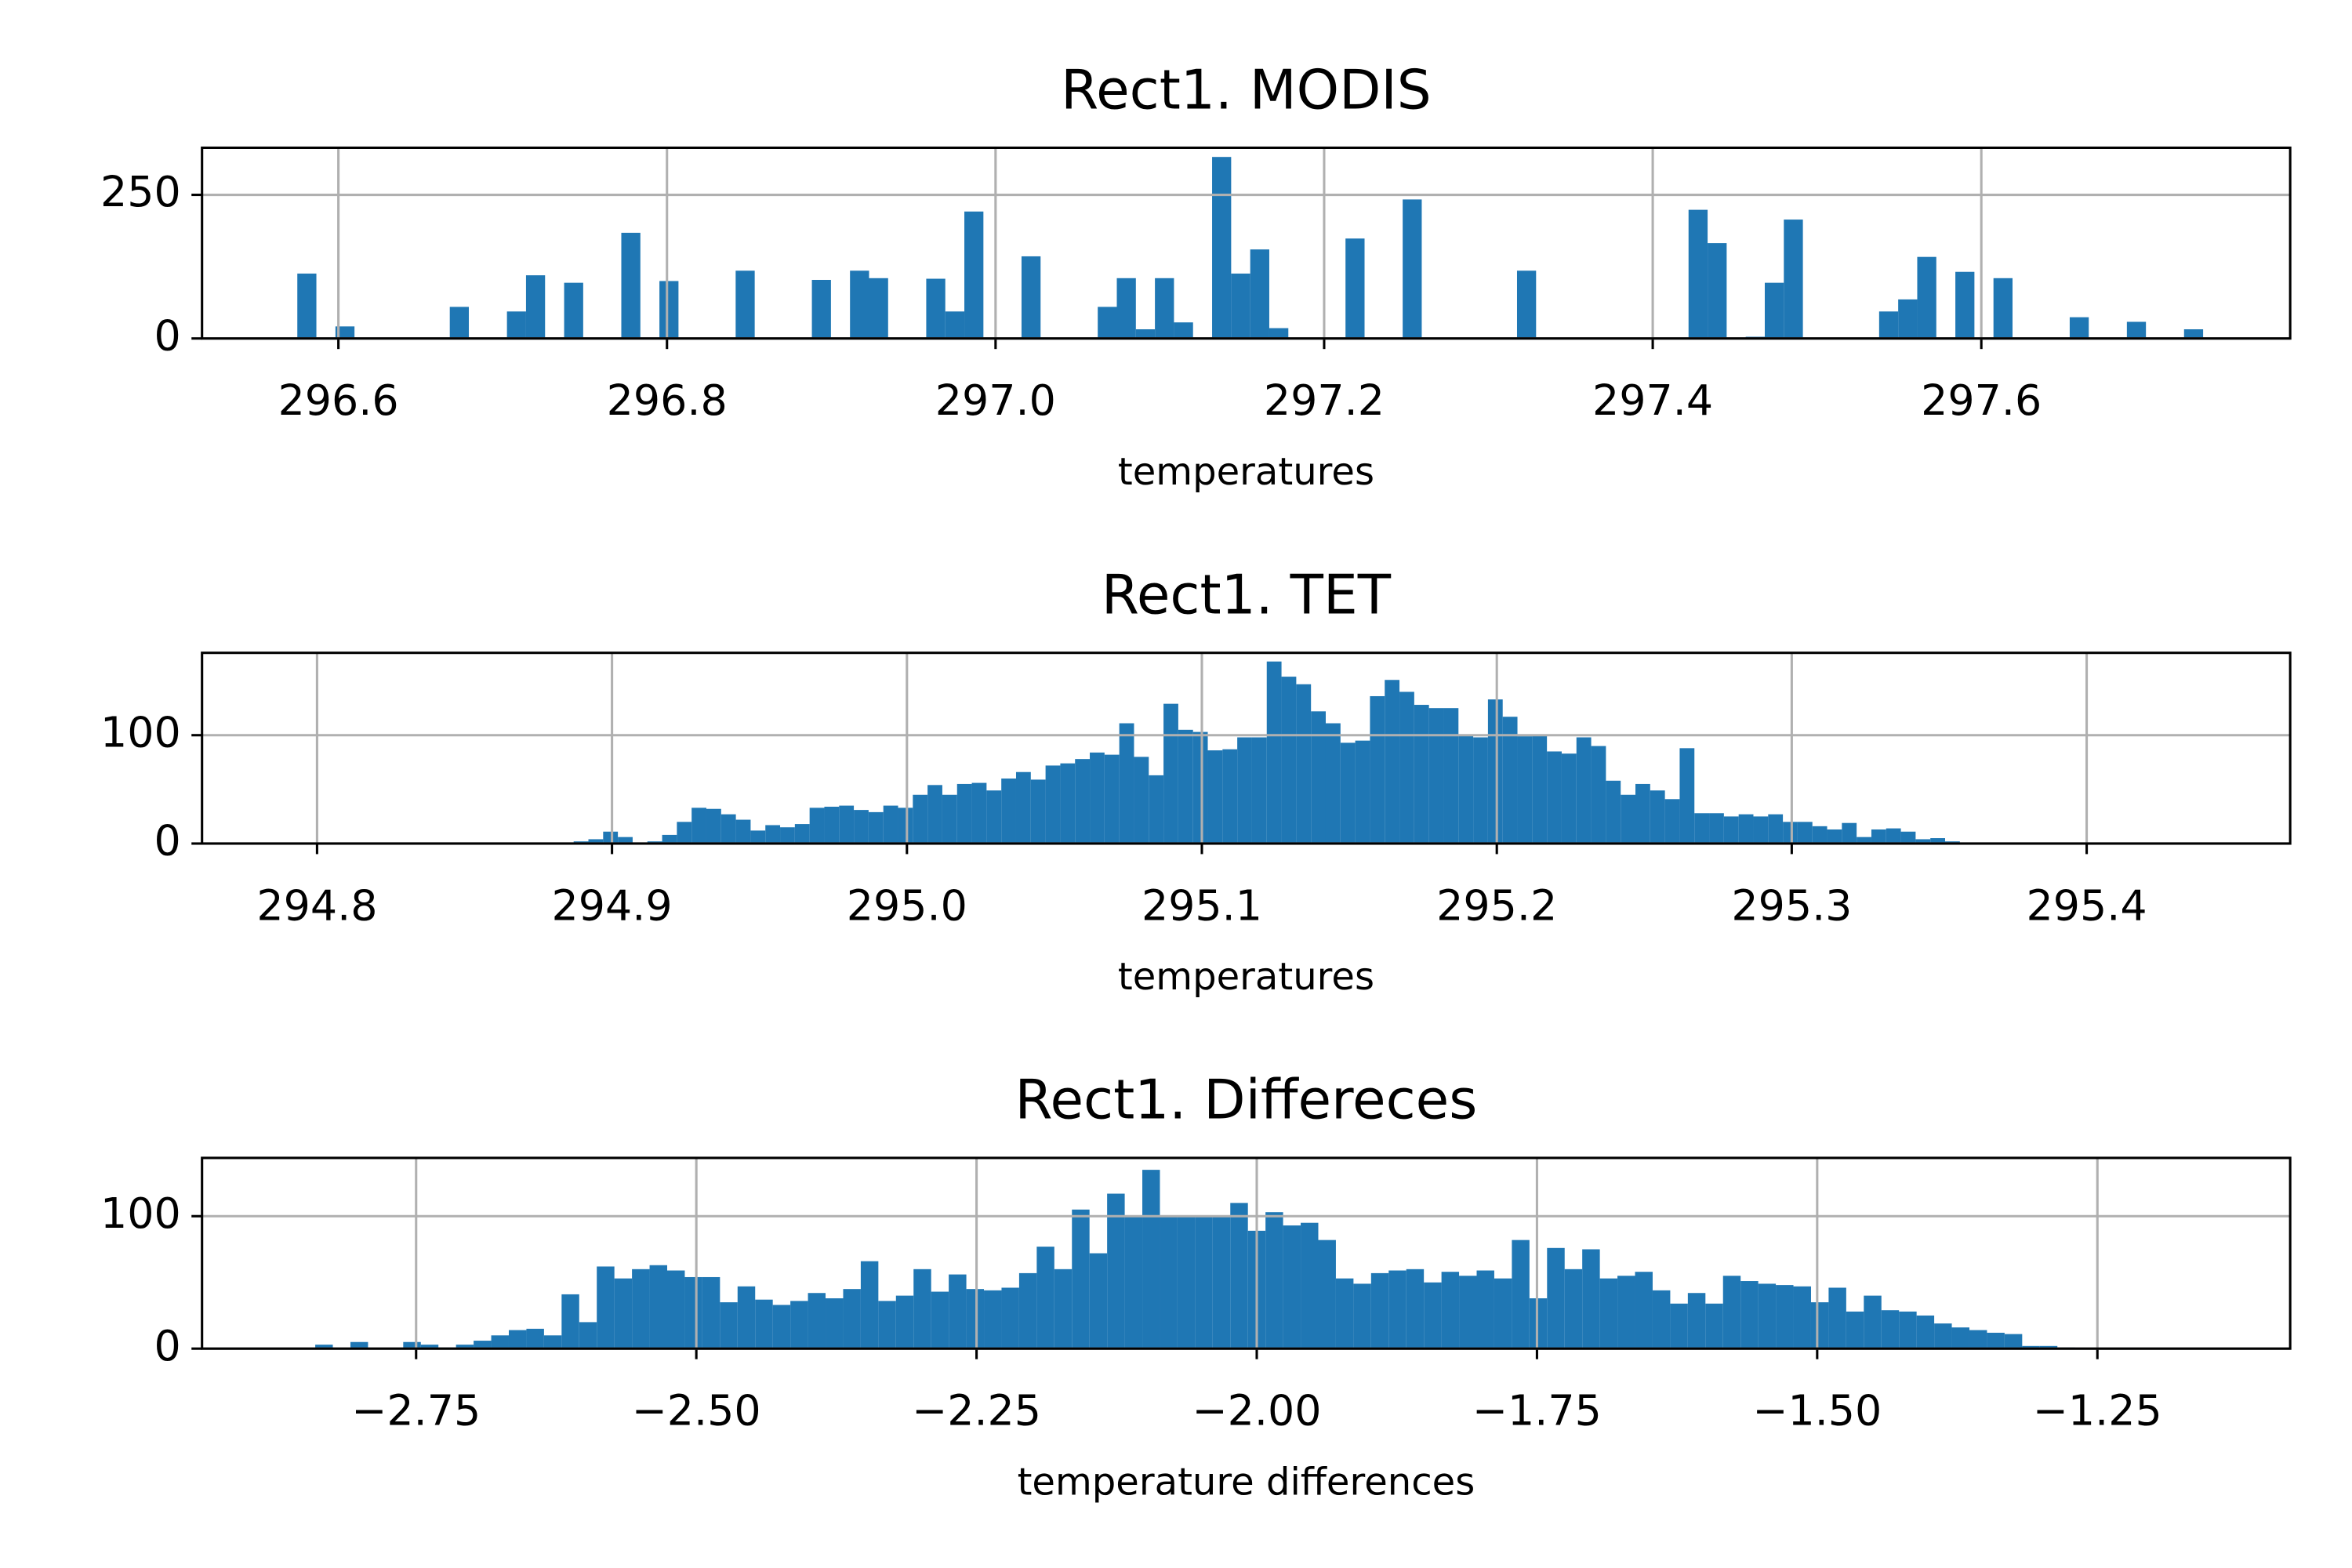 The width and height of the screenshot is (2352, 1568). What do you see at coordinates (1246, 1253) in the screenshot?
I see `axes-frame` at bounding box center [1246, 1253].